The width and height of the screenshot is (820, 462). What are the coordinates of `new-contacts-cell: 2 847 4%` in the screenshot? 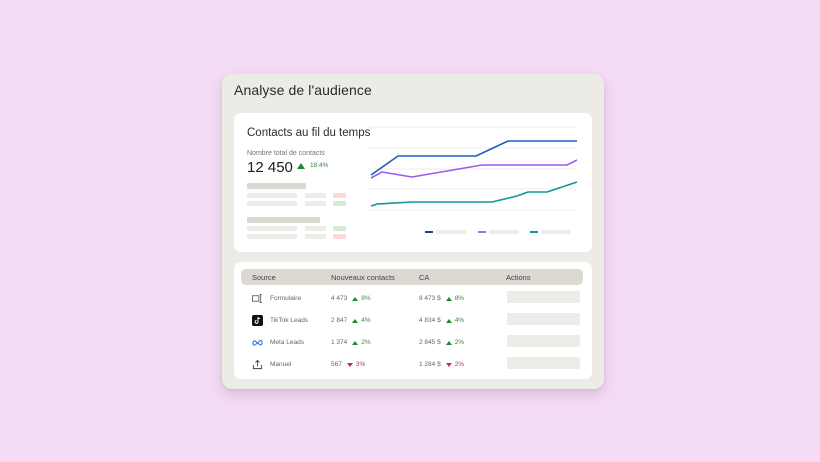 It's located at (351, 320).